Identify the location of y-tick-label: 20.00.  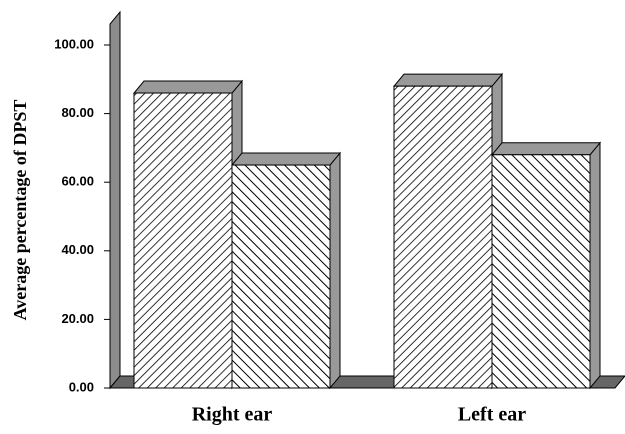
(77, 318).